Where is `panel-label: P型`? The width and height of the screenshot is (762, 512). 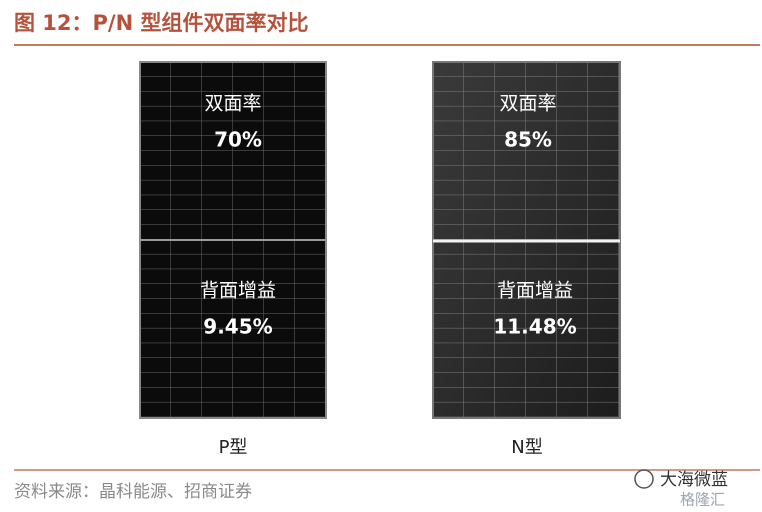 panel-label: P型 is located at coordinates (233, 447).